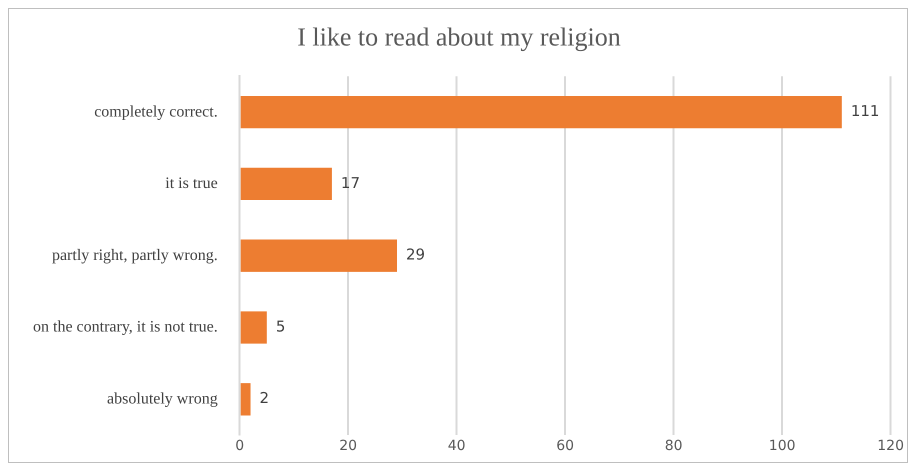 This screenshot has height=471, width=916. What do you see at coordinates (162, 399) in the screenshot?
I see `y-tick-label: absolutely wrong` at bounding box center [162, 399].